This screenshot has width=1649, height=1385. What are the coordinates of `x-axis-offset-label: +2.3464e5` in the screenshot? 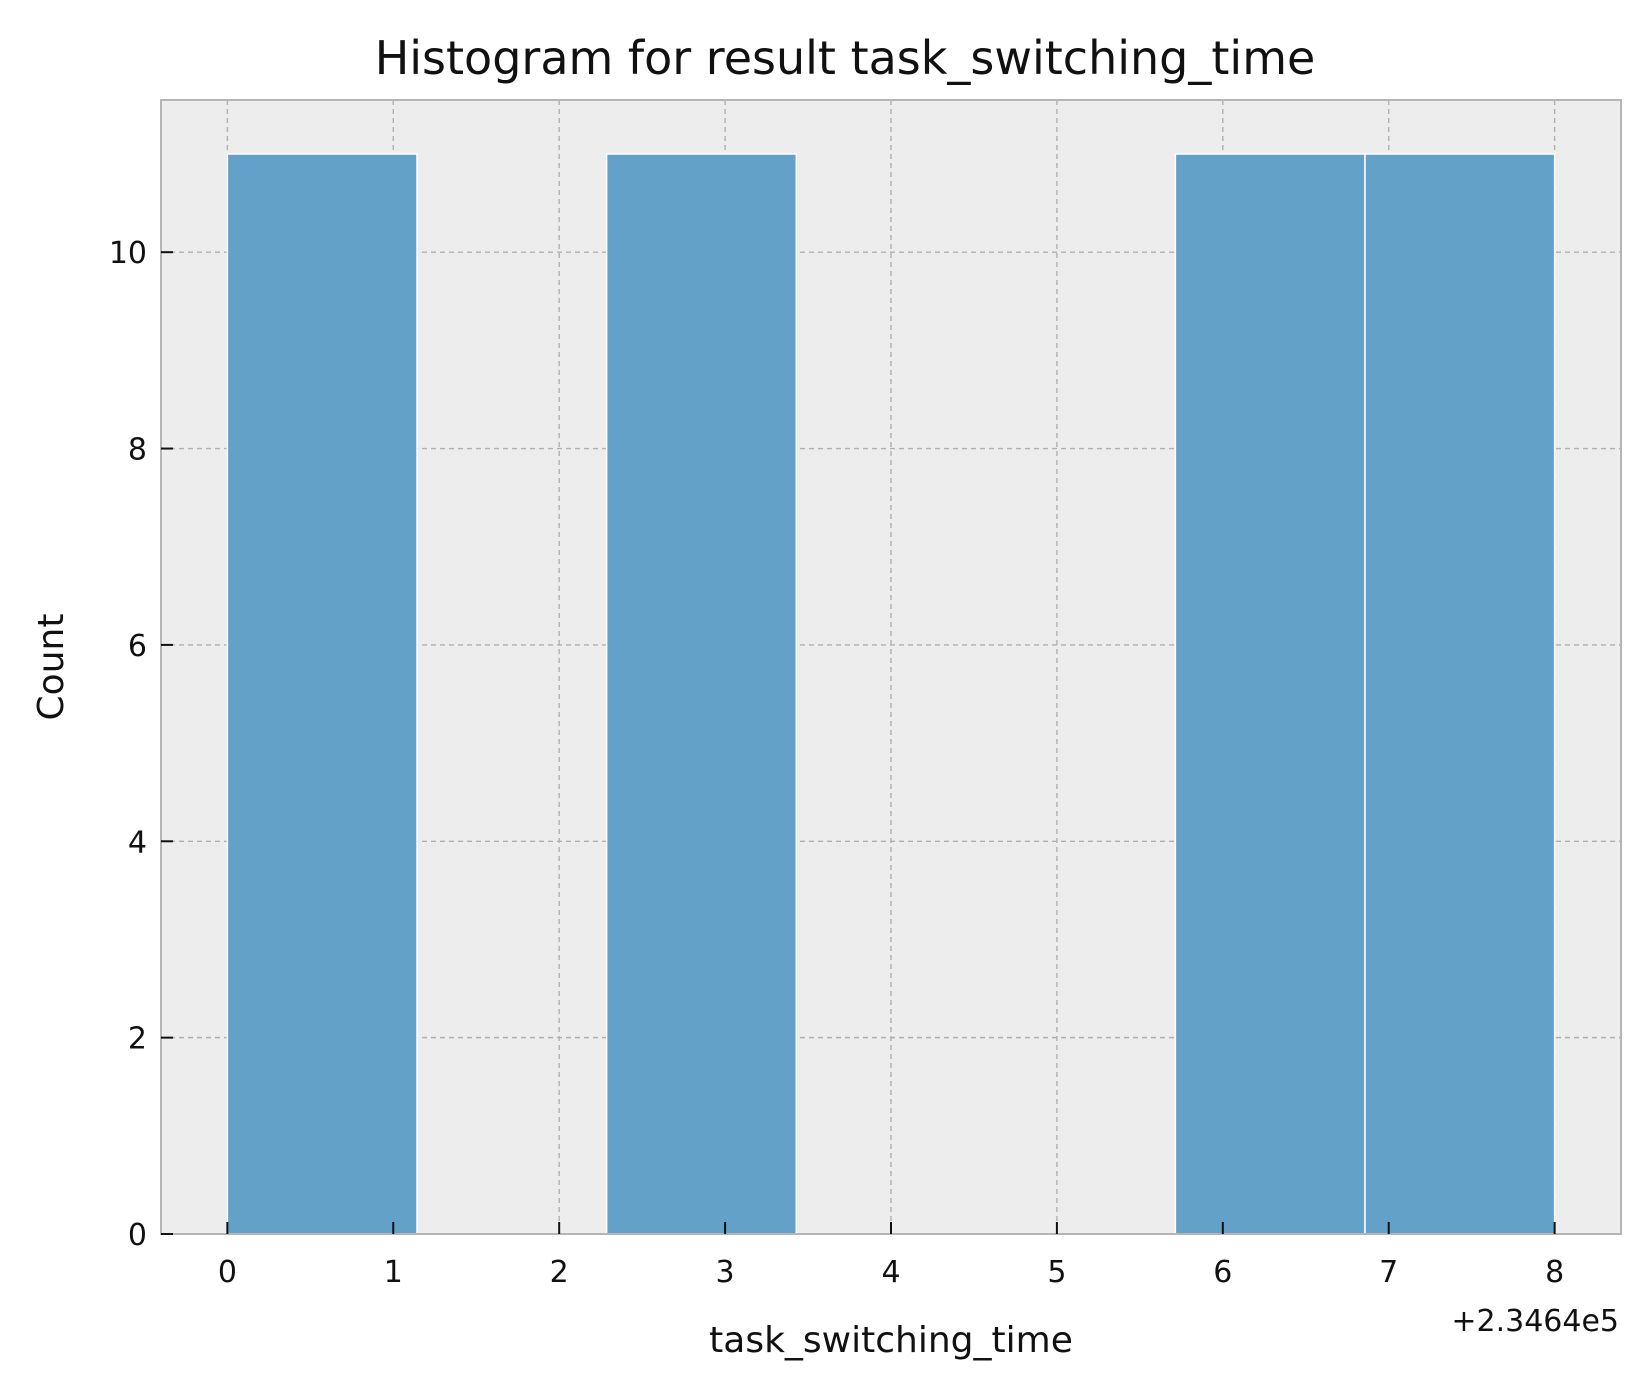 It's located at (1535, 1321).